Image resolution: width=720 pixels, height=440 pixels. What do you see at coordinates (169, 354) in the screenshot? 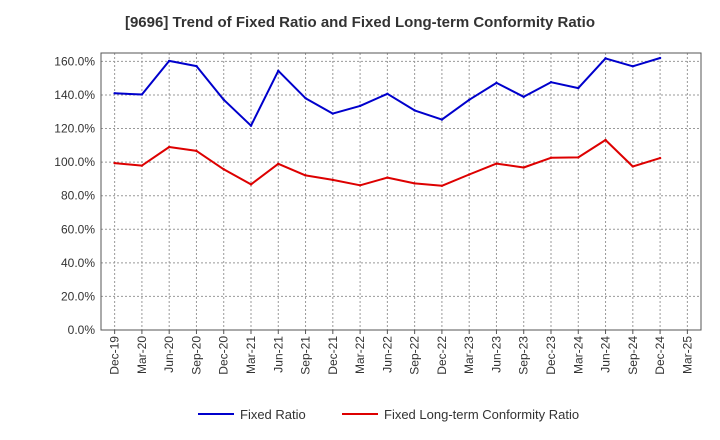
I see `x-tick-label: Jun-20` at bounding box center [169, 354].